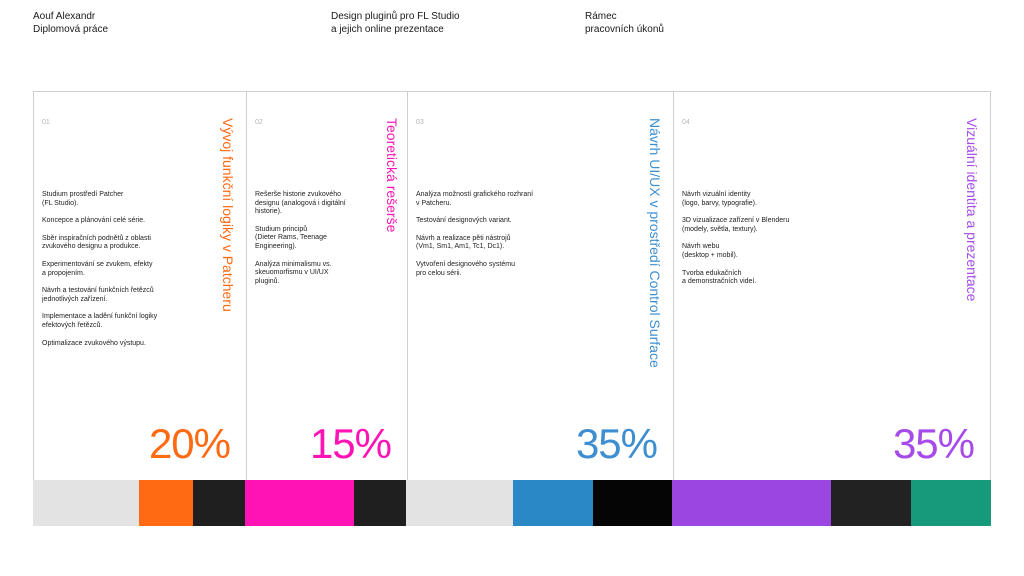  I want to click on column-title: Vývoj funkční logiky v Patcheru, so click(228, 215).